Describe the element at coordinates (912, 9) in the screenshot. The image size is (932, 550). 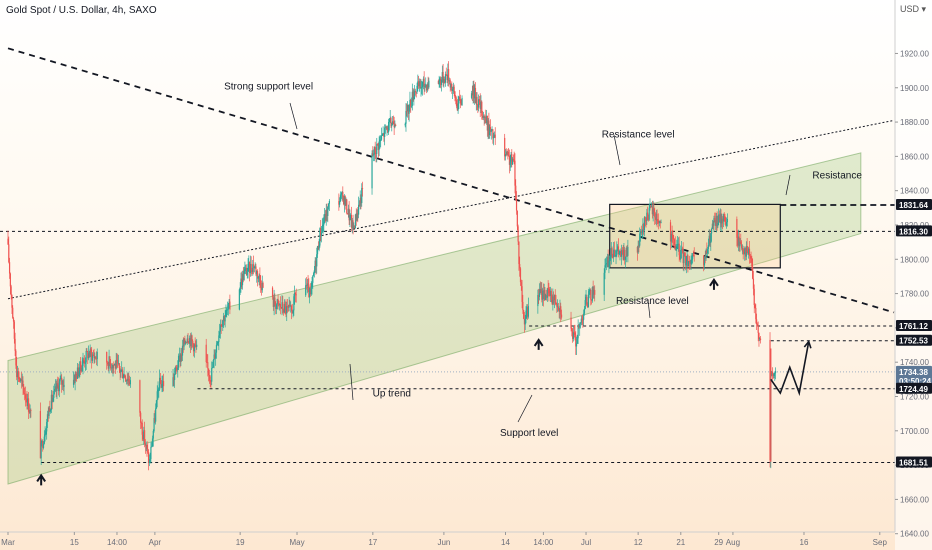
I see `currency-label: USD ▾` at that location.